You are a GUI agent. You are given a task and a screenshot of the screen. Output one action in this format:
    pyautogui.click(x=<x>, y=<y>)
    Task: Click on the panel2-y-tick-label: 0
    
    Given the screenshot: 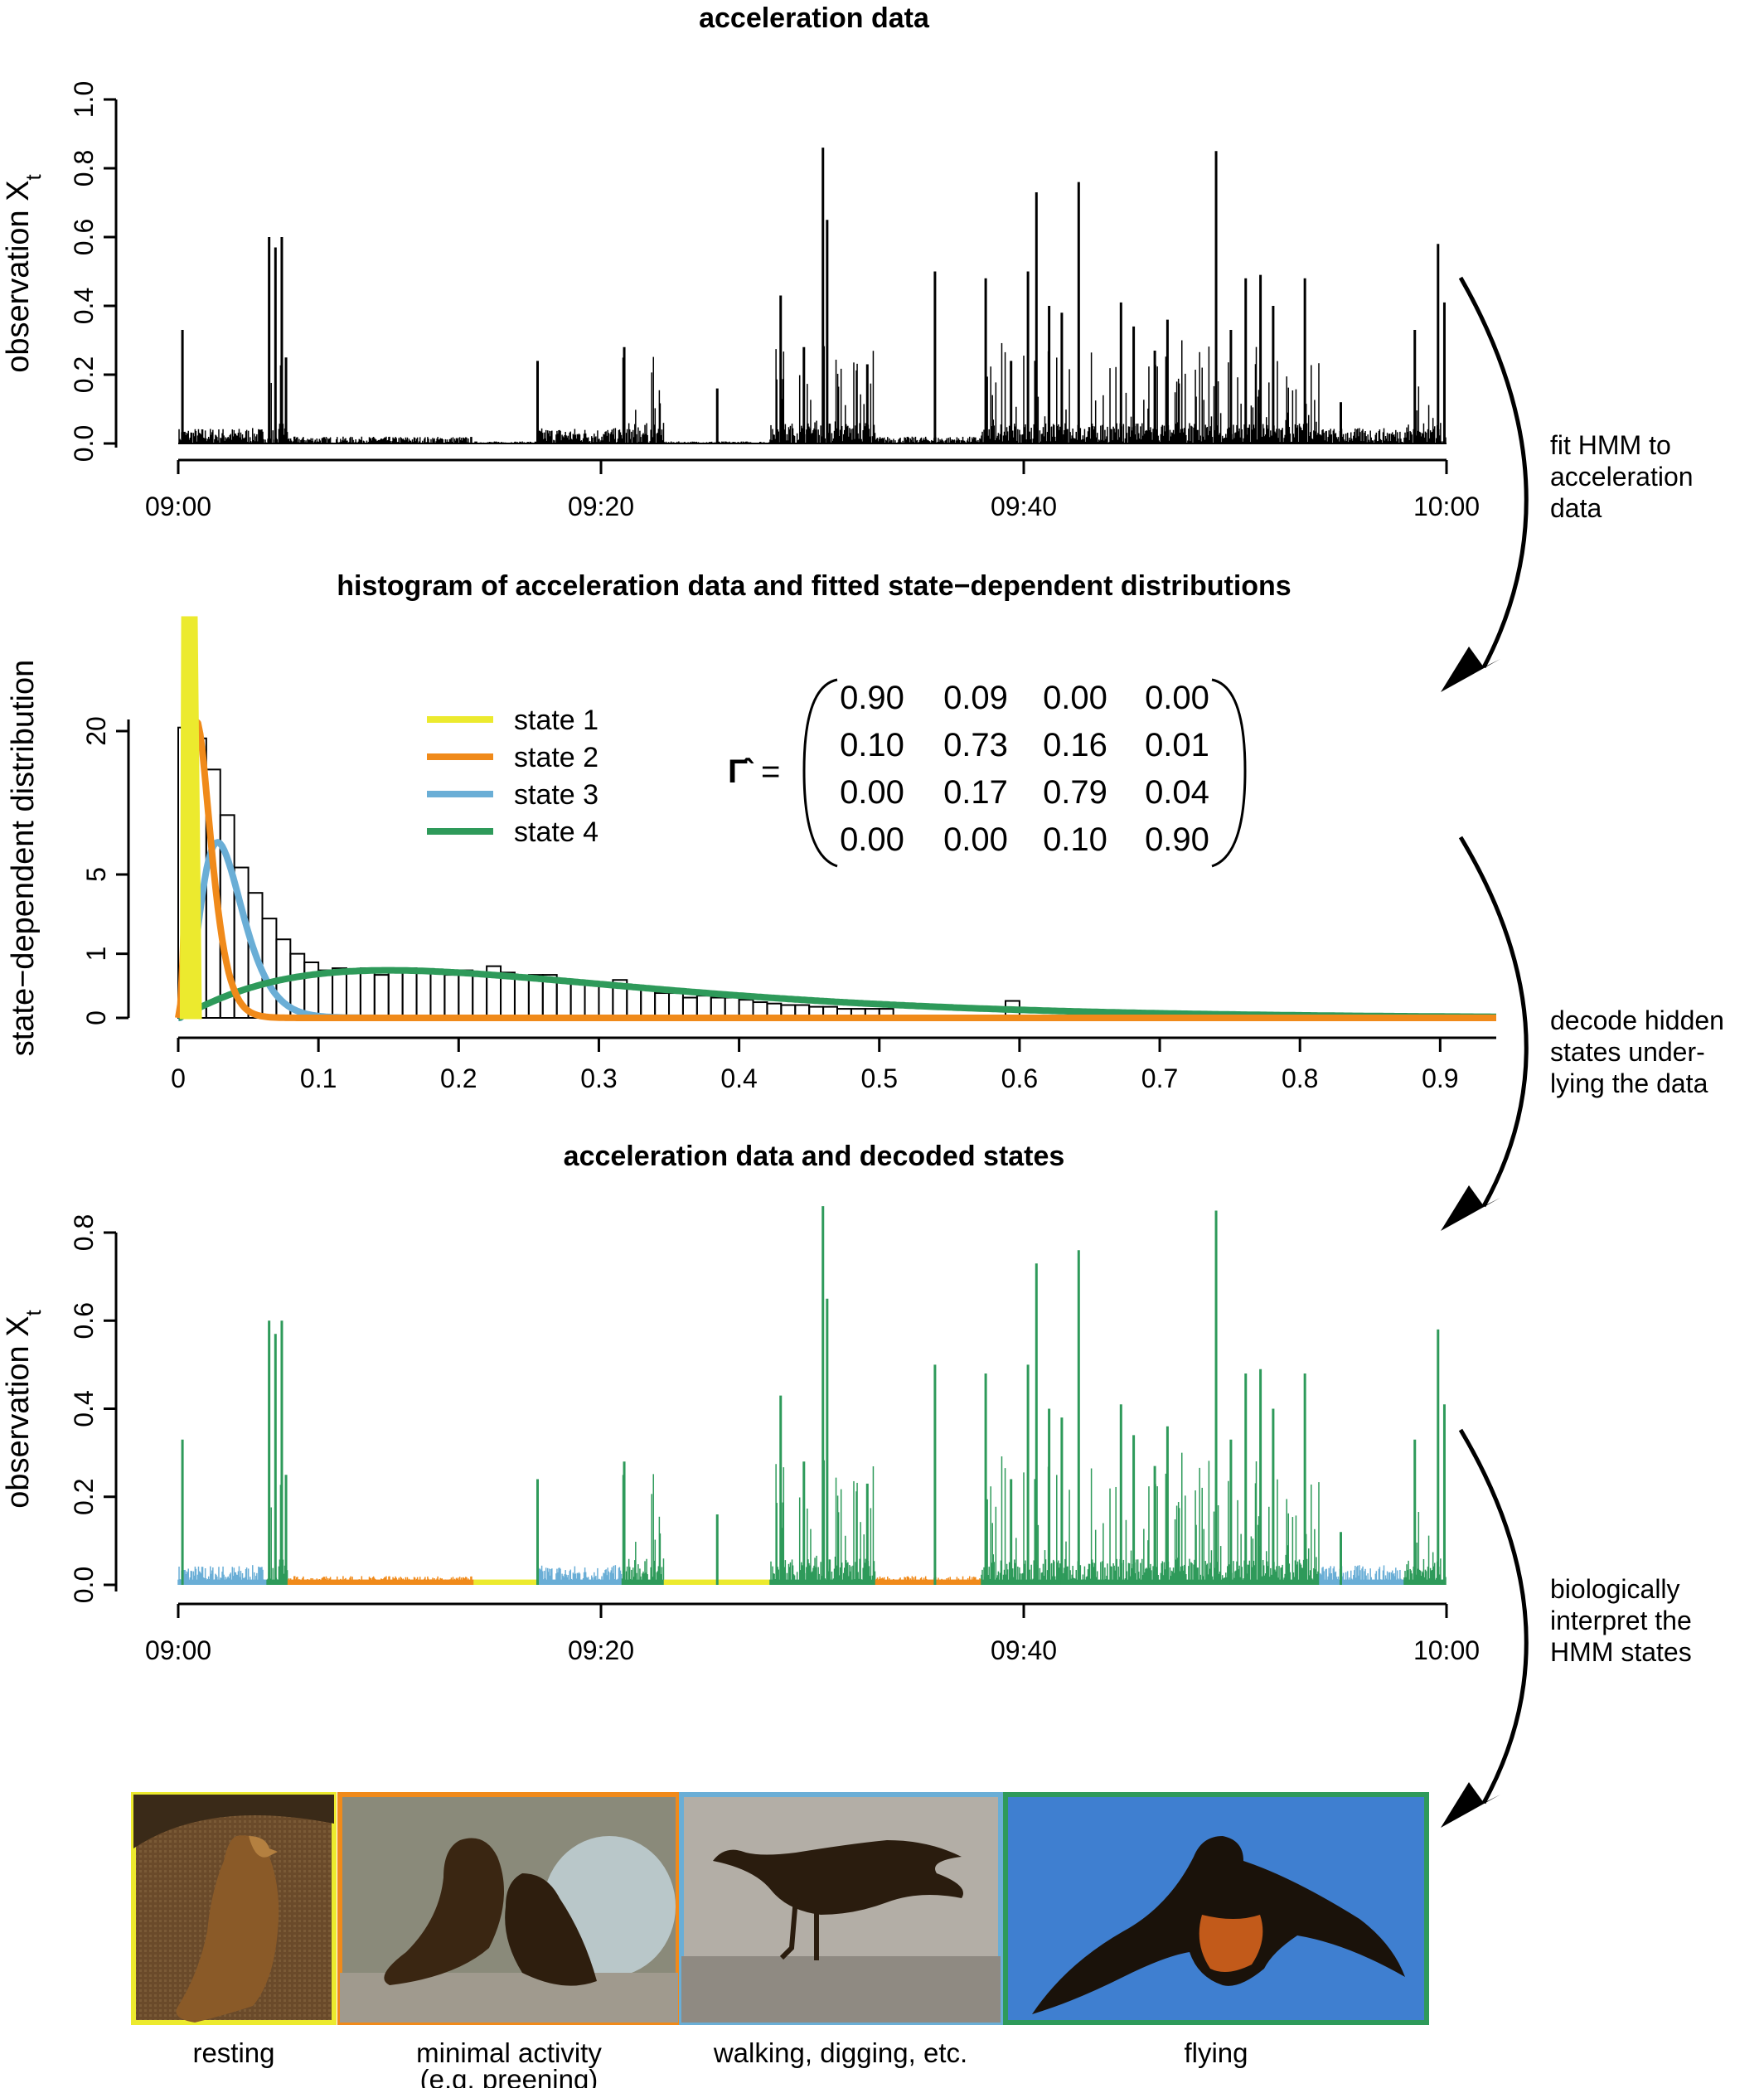 What is the action you would take?
    pyautogui.click(x=96, y=1017)
    